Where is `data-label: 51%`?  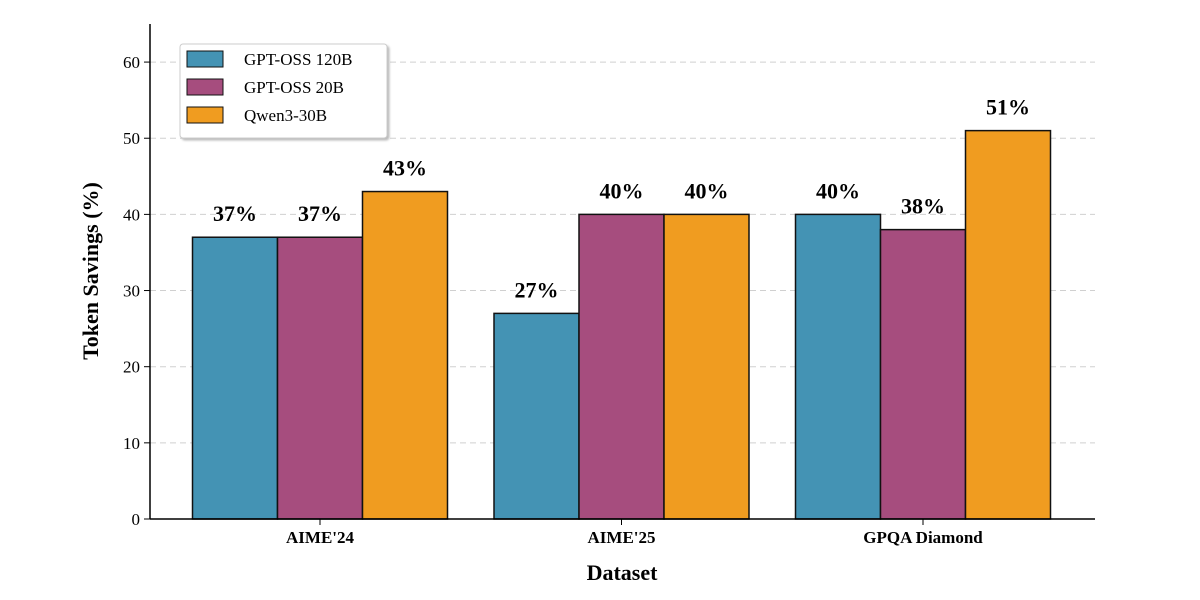 data-label: 51% is located at coordinates (1008, 107).